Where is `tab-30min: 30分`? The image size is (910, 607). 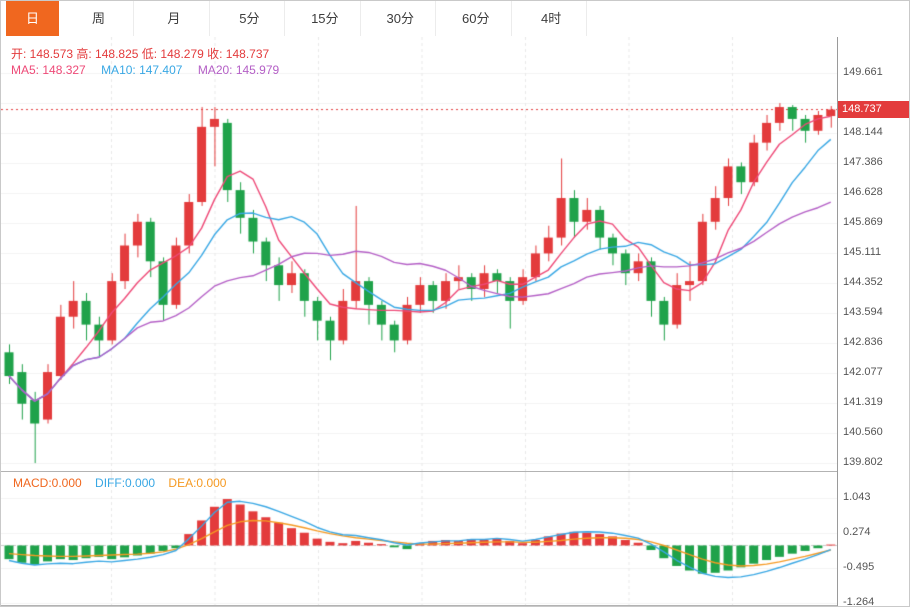 tab-30min: 30分 is located at coordinates (401, 18).